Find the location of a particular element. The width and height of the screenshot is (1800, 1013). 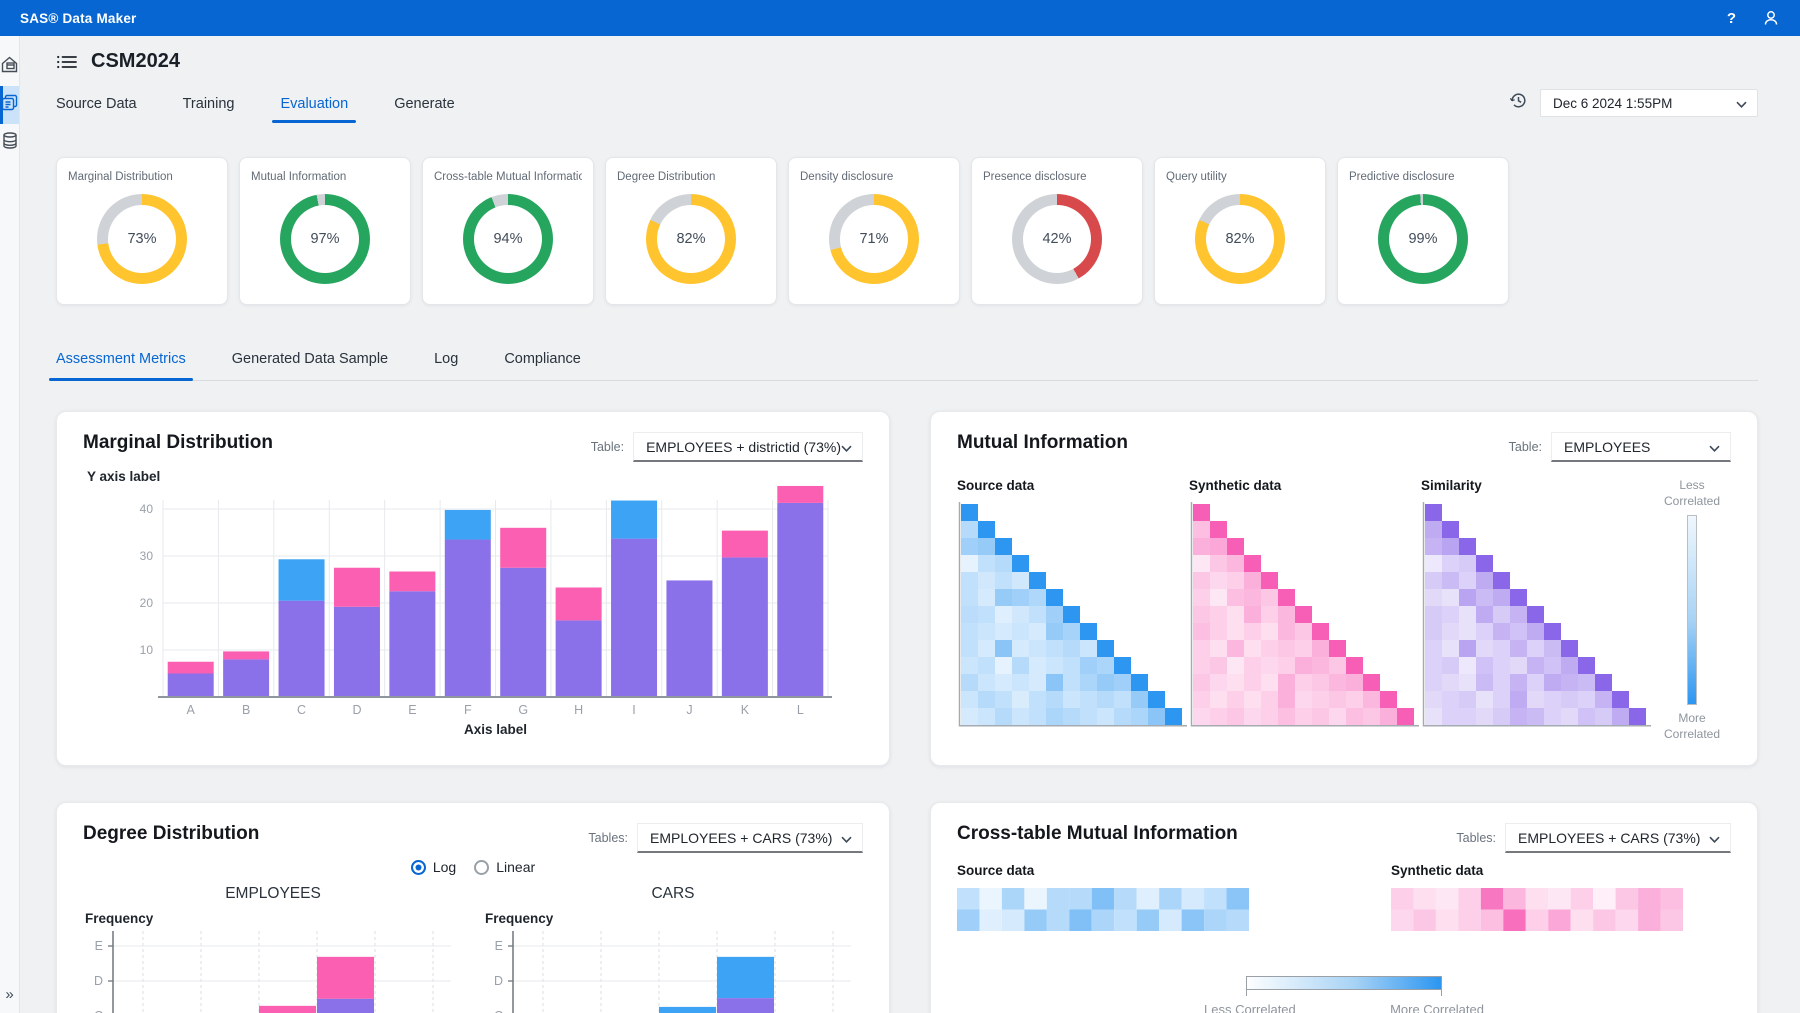

sidebar-item-projects is located at coordinates (9, 105).